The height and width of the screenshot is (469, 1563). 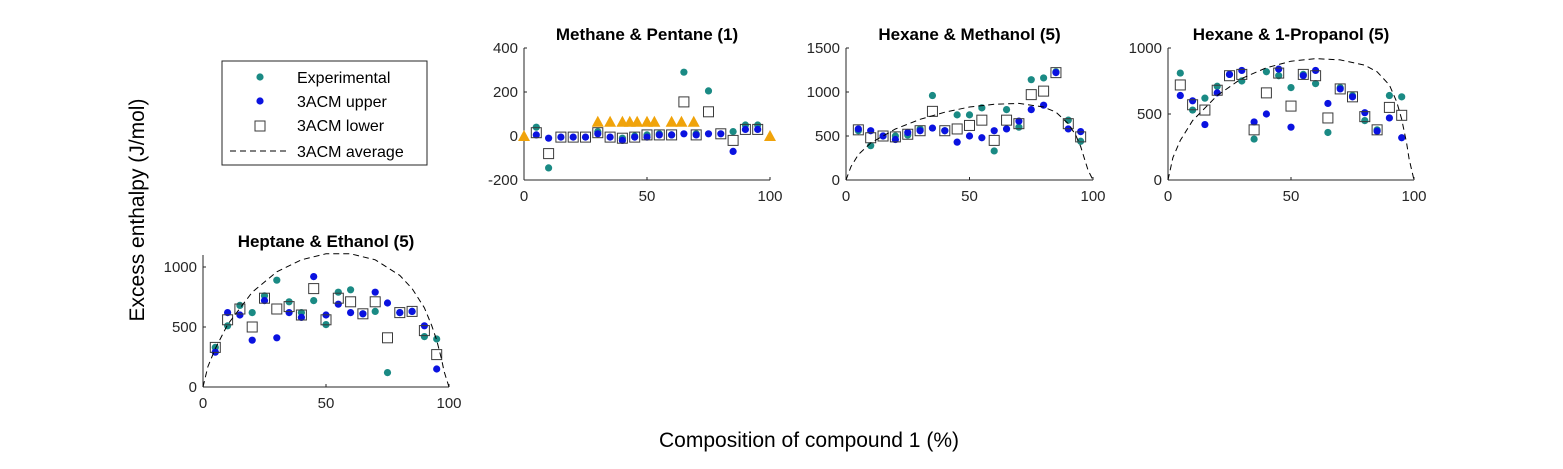 What do you see at coordinates (647, 196) in the screenshot?
I see `methane-pentane-x-tick-label: 50` at bounding box center [647, 196].